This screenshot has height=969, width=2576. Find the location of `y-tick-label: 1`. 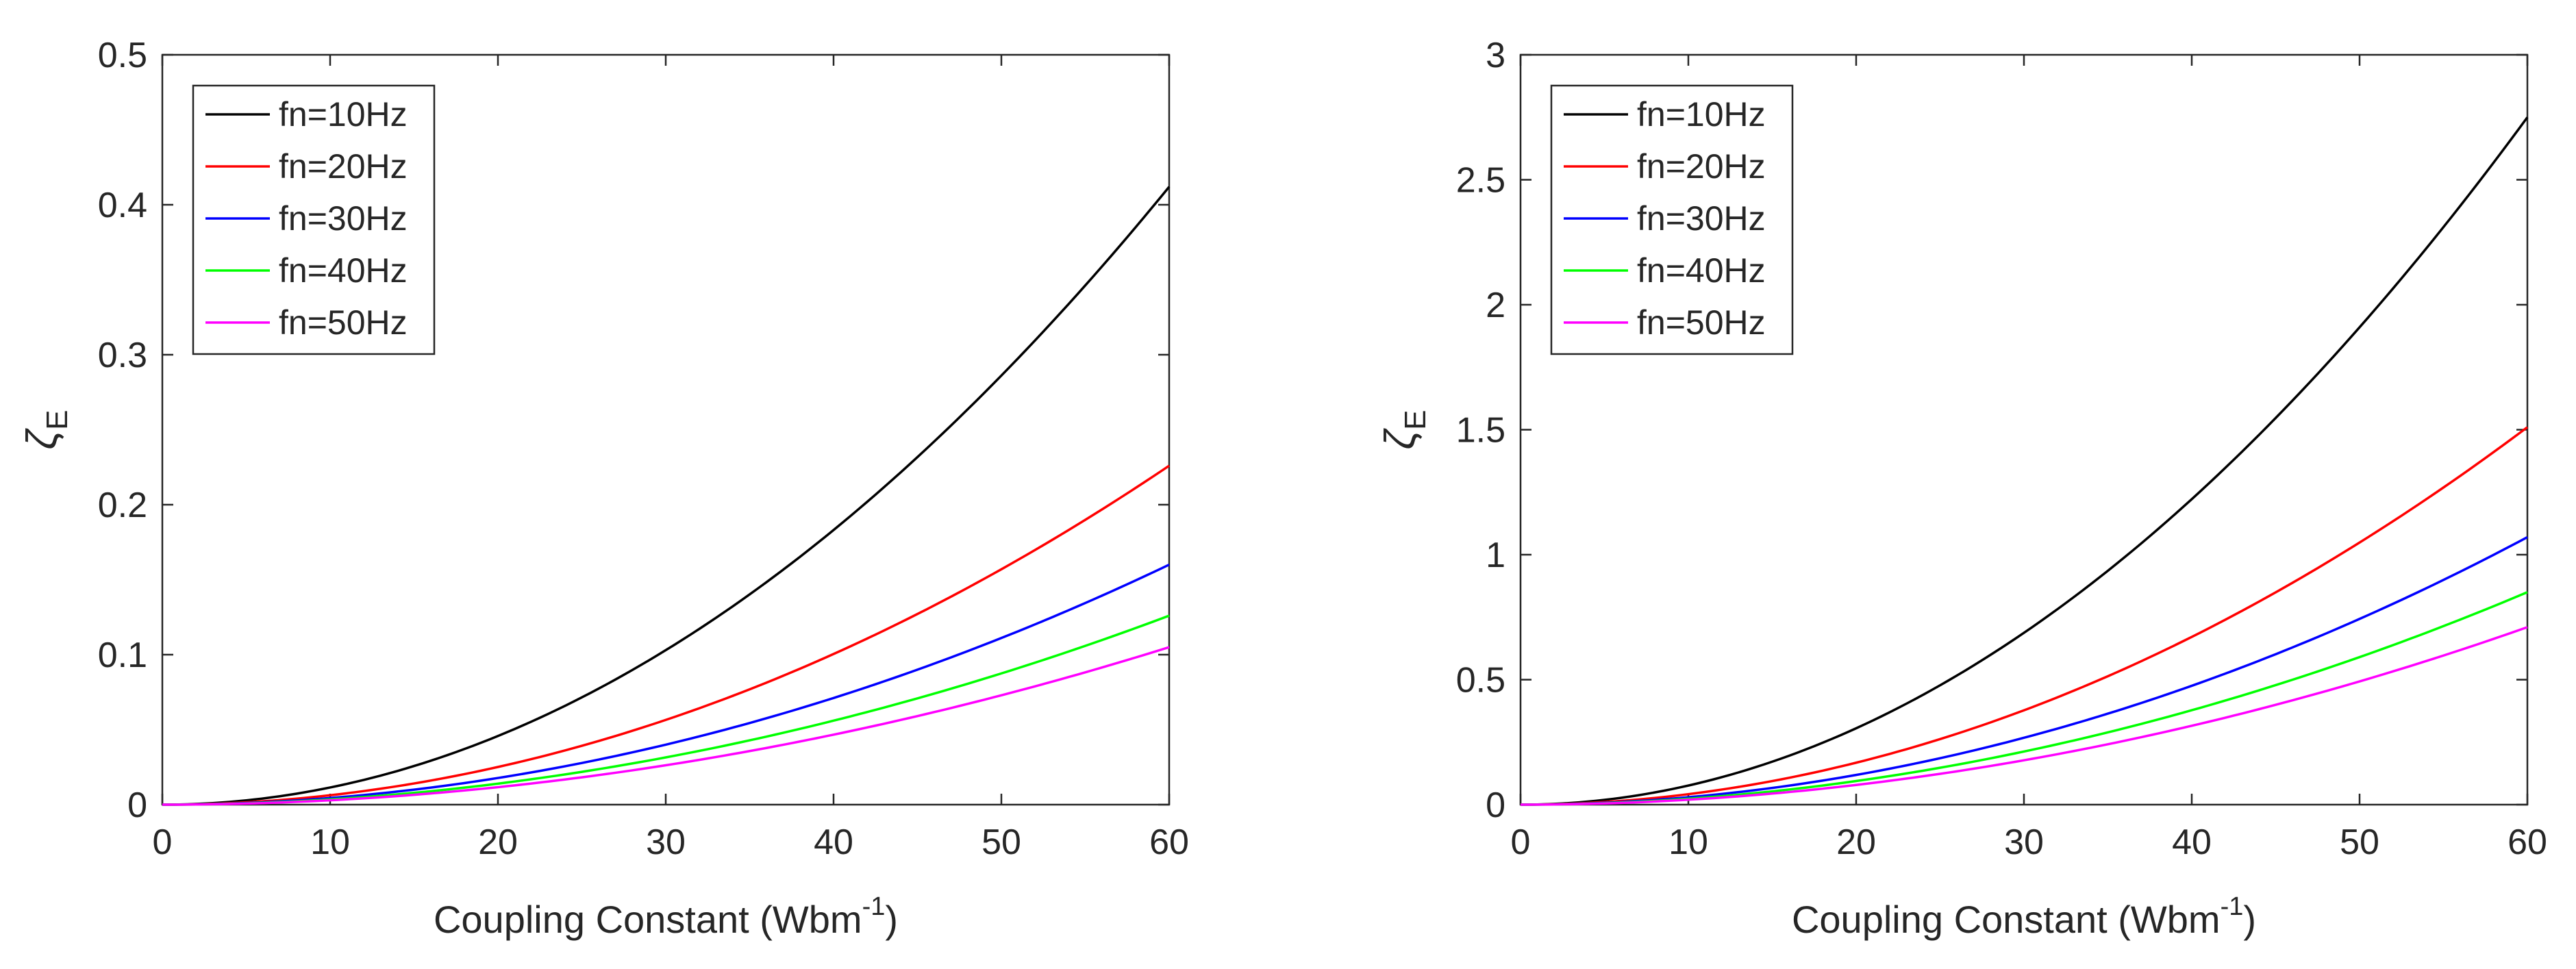

y-tick-label: 1 is located at coordinates (1495, 555).